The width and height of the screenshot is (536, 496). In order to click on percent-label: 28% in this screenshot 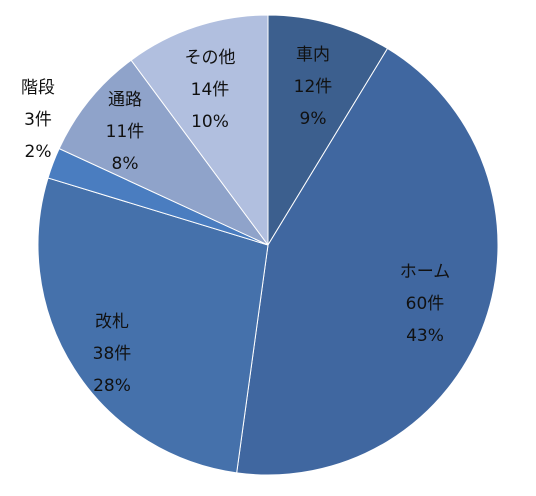, I will do `click(112, 386)`.